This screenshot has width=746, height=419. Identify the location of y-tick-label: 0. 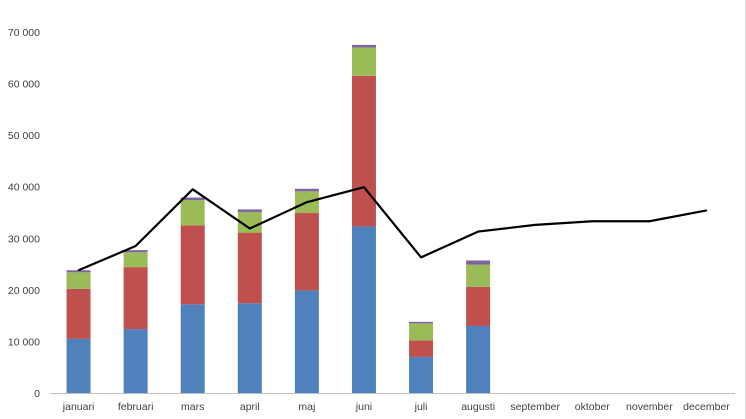
(37, 394).